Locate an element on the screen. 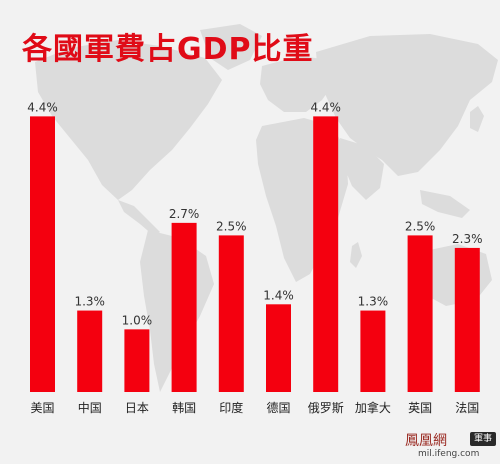 Image resolution: width=500 pixels, height=464 pixels. watermark-url: mil.ifeng.com is located at coordinates (449, 454).